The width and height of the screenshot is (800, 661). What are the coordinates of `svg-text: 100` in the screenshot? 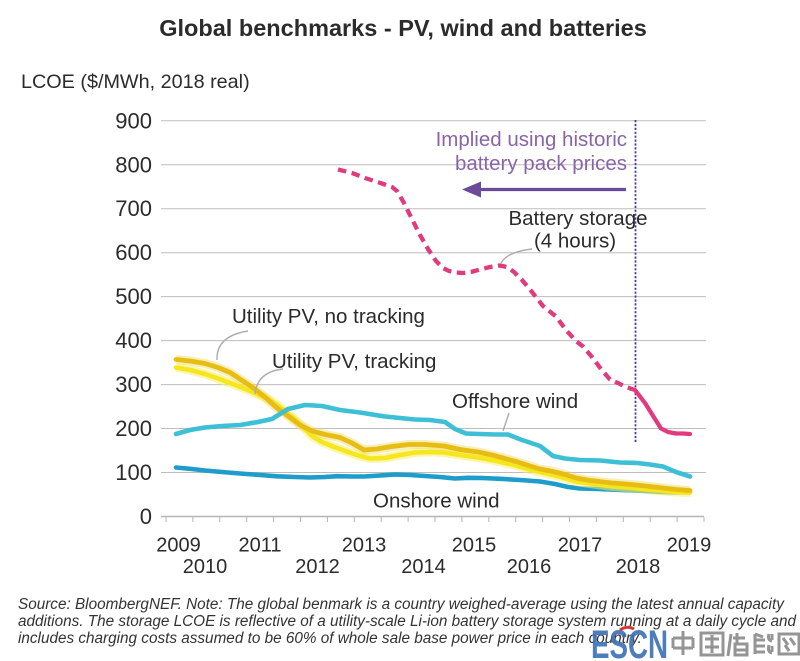 It's located at (133, 472).